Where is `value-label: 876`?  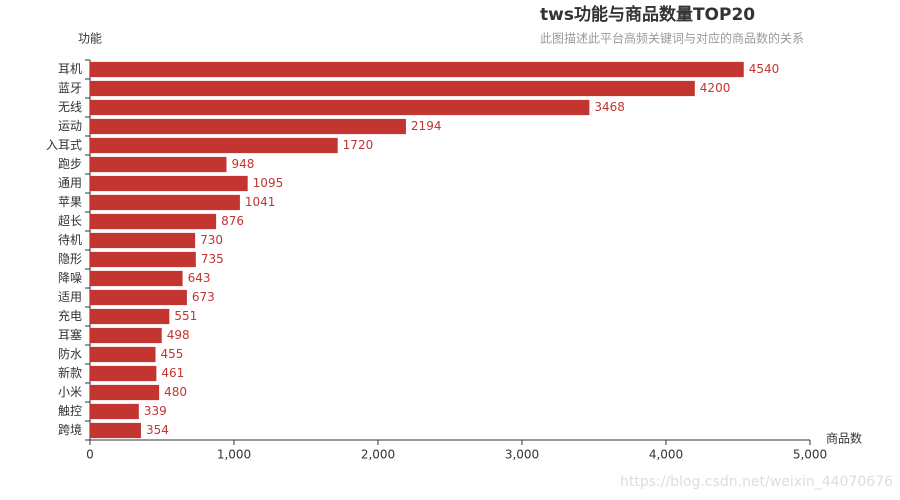 value-label: 876 is located at coordinates (232, 221).